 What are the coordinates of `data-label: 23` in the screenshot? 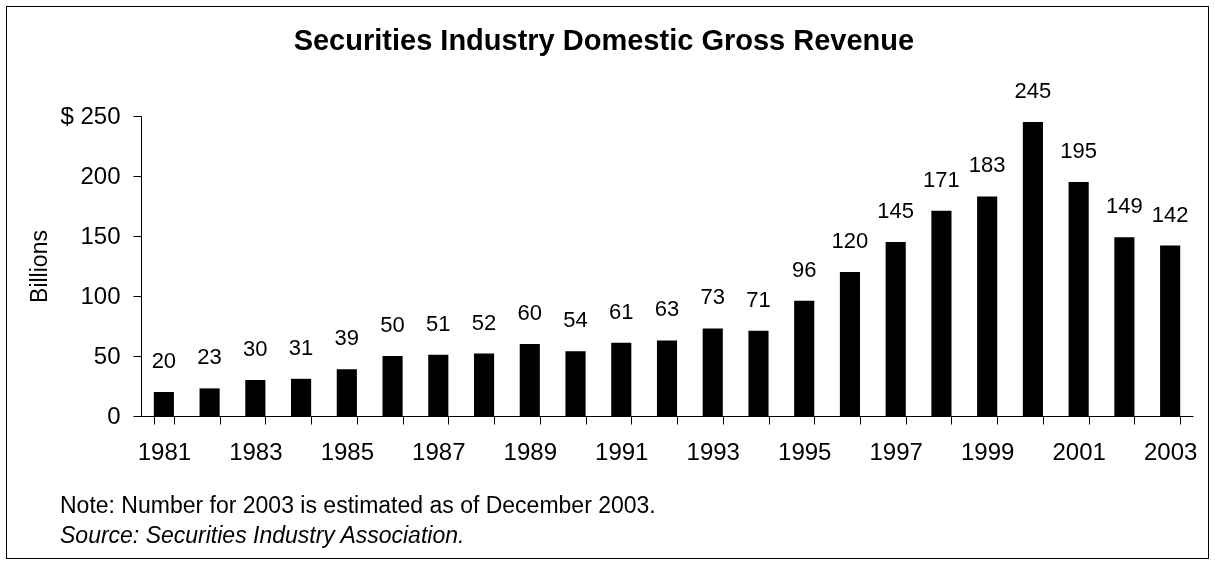 It's located at (209, 357).